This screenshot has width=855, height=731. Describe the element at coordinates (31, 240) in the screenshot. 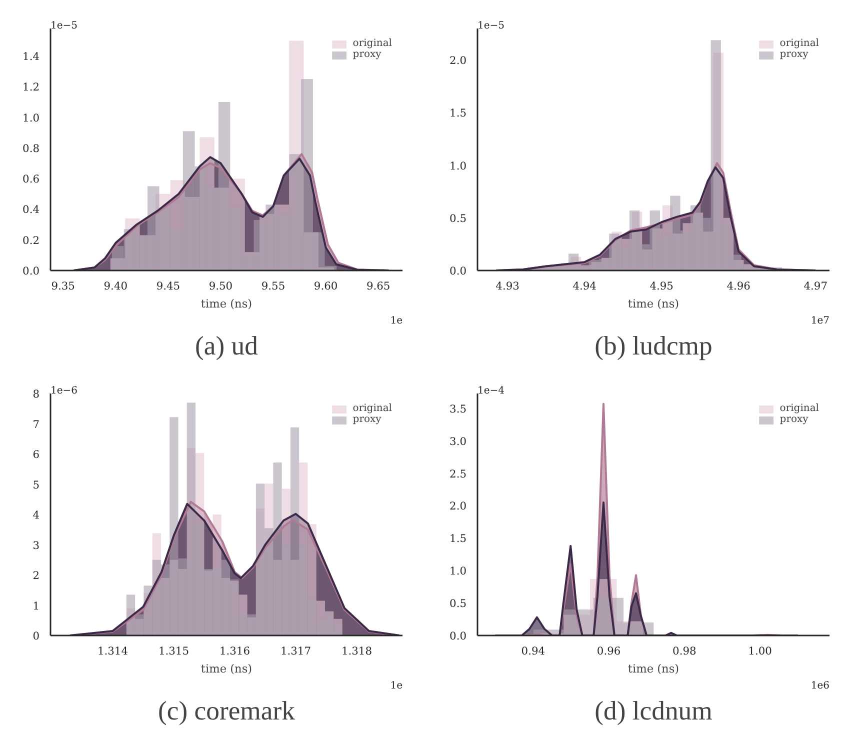

I see `y-tick-label: 0.2` at that location.